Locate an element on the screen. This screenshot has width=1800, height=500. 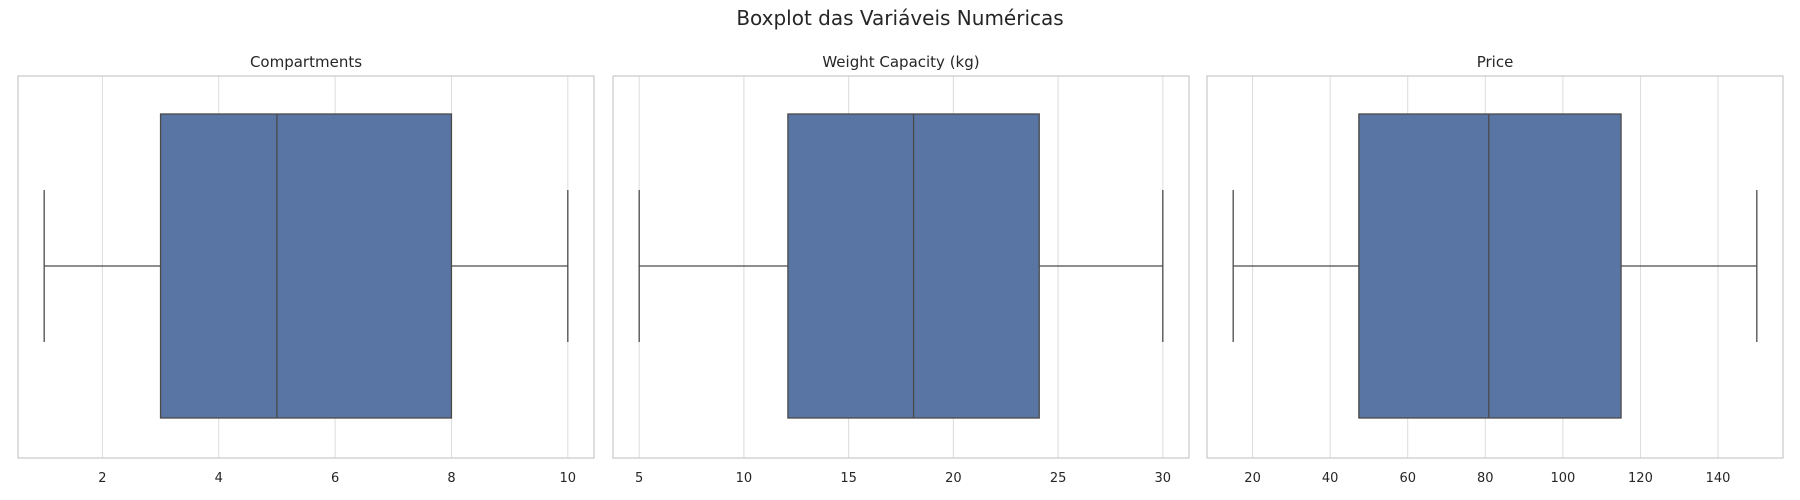
x-tick-label-5: 25 is located at coordinates (1058, 478).